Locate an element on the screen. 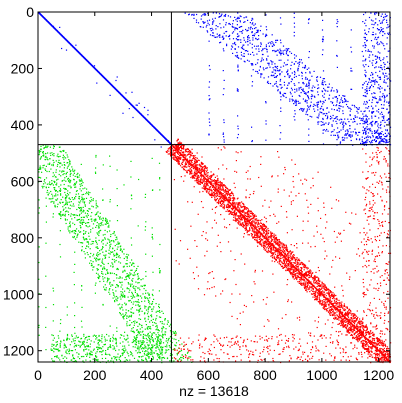 This screenshot has height=403, width=402. spy-point-block11 is located at coordinates (62, 48).